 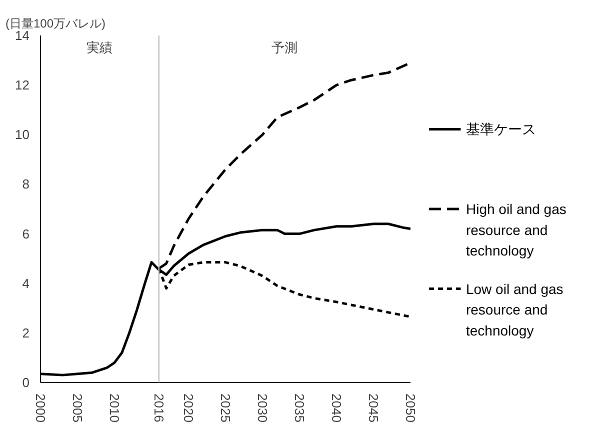 What do you see at coordinates (22, 85) in the screenshot?
I see `y-tick-label: 12` at bounding box center [22, 85].